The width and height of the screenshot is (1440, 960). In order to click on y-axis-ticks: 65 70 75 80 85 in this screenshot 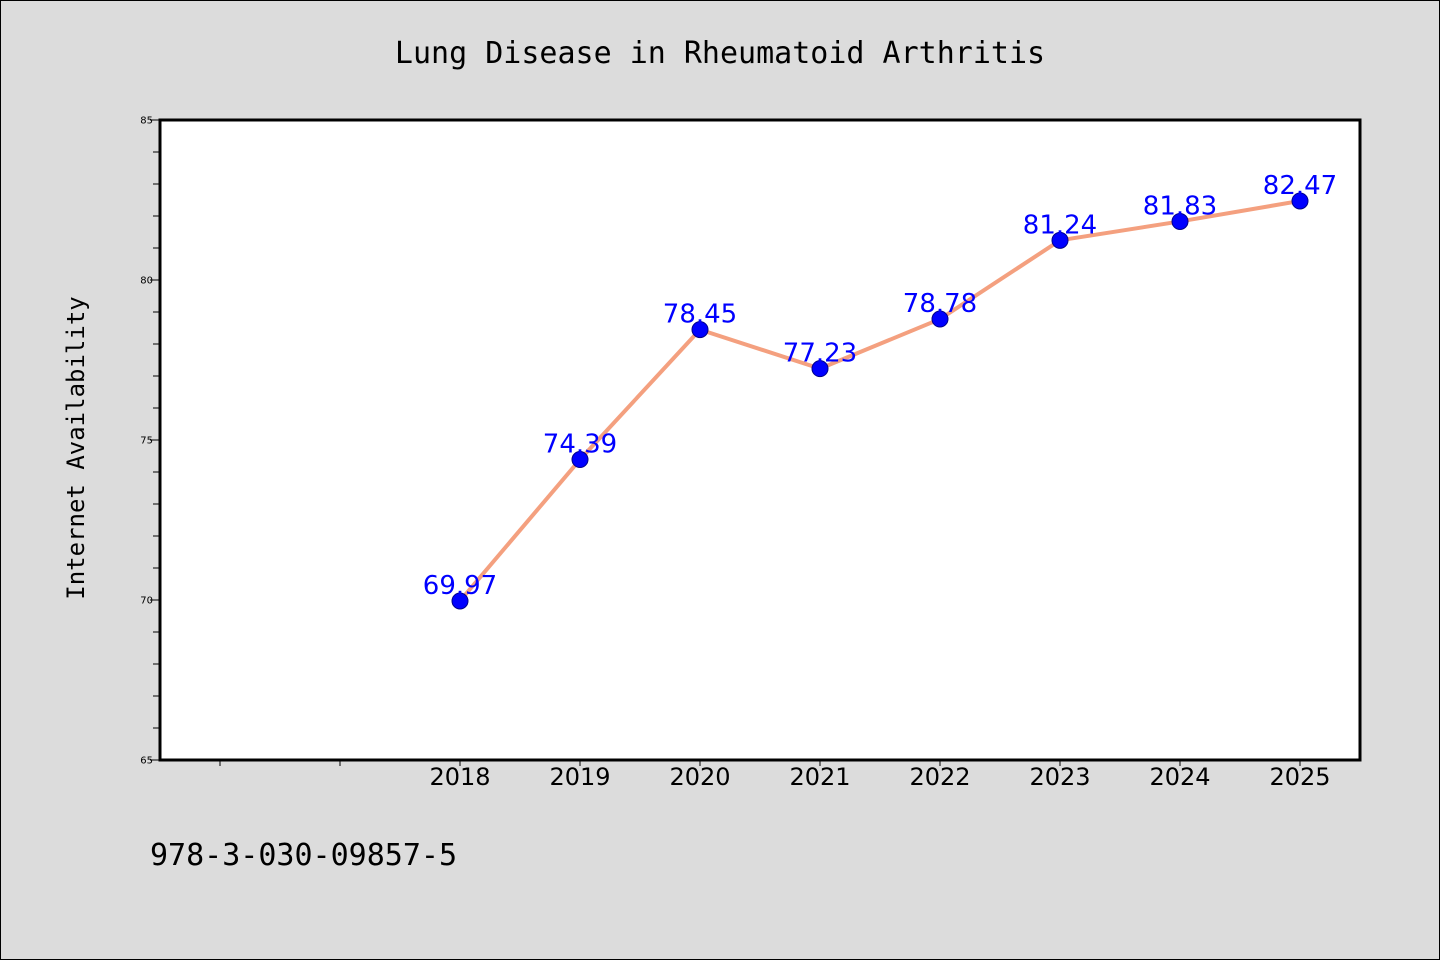, I will do `click(150, 441)`.